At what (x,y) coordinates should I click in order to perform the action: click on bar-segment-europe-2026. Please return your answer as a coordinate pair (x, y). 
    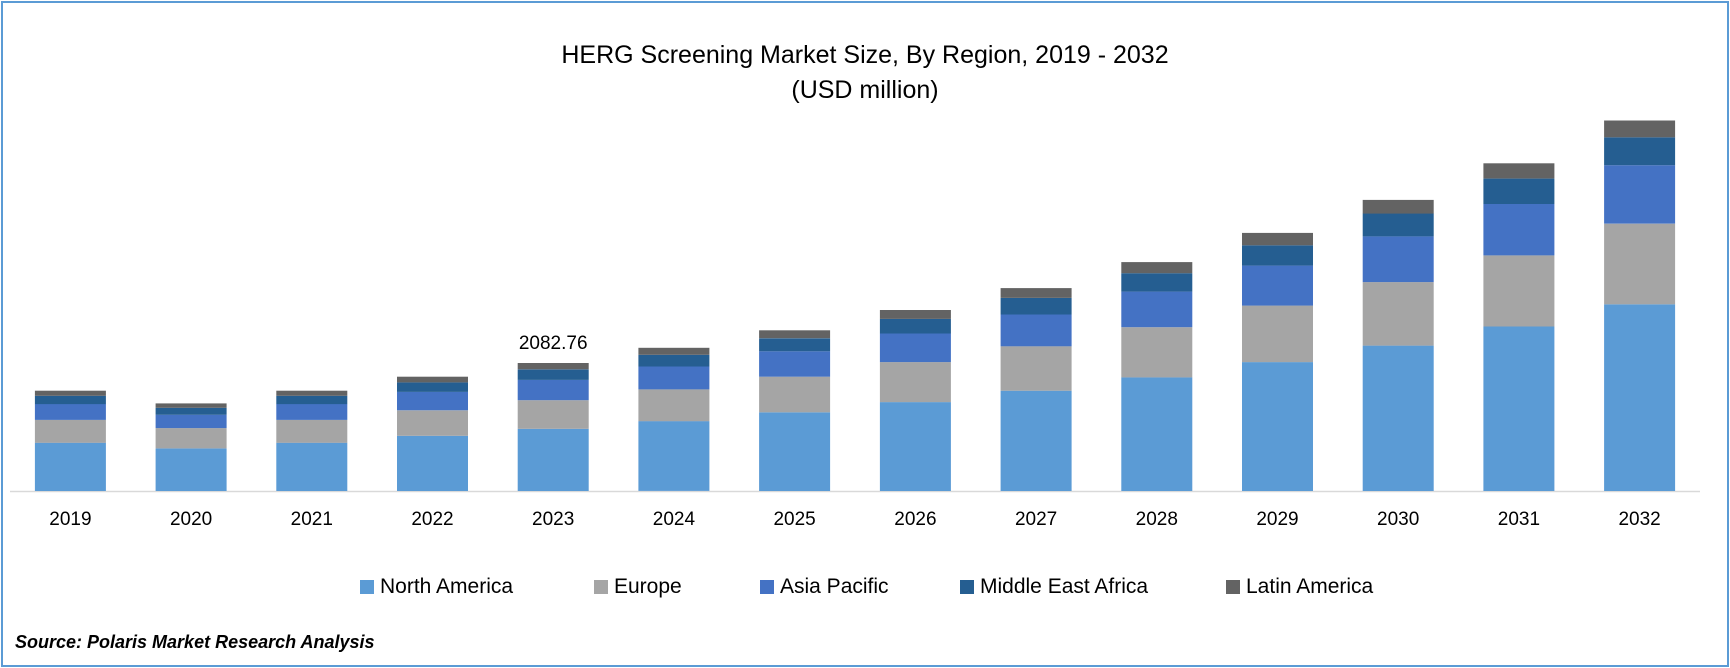
    Looking at the image, I should click on (915, 382).